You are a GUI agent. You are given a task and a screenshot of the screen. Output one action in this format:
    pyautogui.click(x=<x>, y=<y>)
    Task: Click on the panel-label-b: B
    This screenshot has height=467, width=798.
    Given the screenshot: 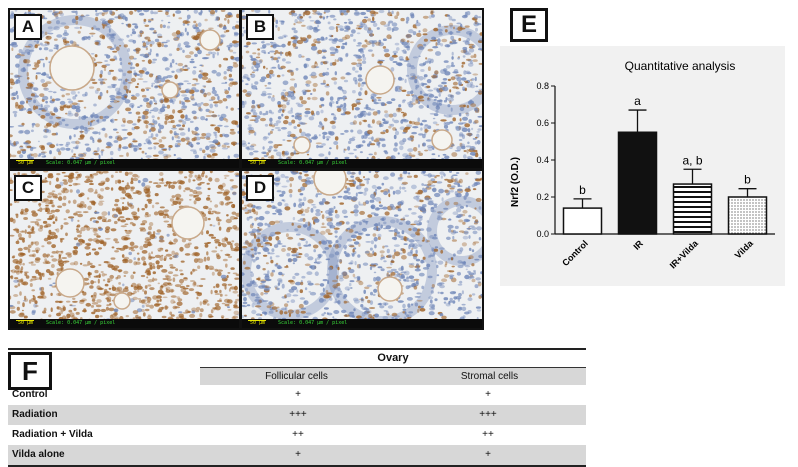 What is the action you would take?
    pyautogui.click(x=260, y=27)
    